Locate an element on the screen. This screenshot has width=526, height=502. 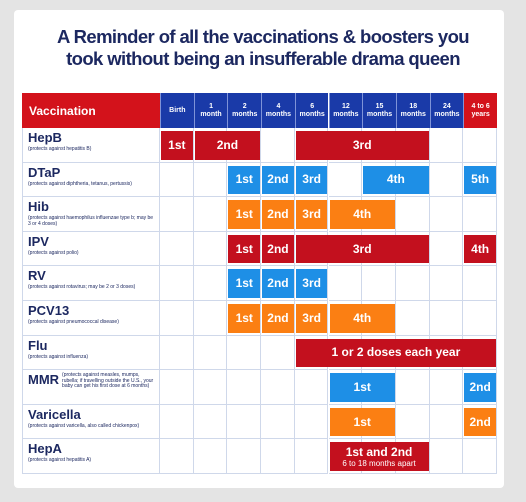
column-header-top: 4 to 6 is located at coordinates (480, 106).